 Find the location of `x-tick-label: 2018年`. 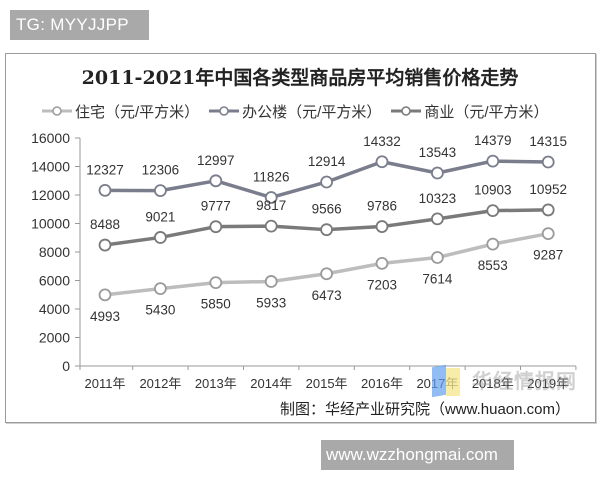

x-tick-label: 2018年 is located at coordinates (493, 383).